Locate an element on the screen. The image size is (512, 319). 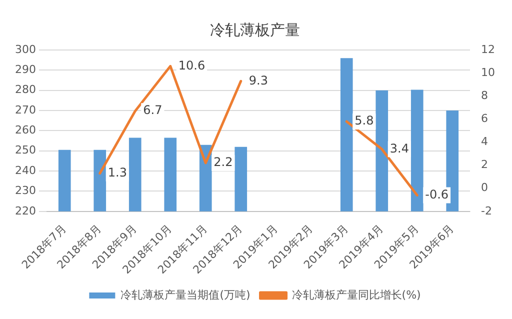
y2-tick-label: 6 is located at coordinates (484, 119).